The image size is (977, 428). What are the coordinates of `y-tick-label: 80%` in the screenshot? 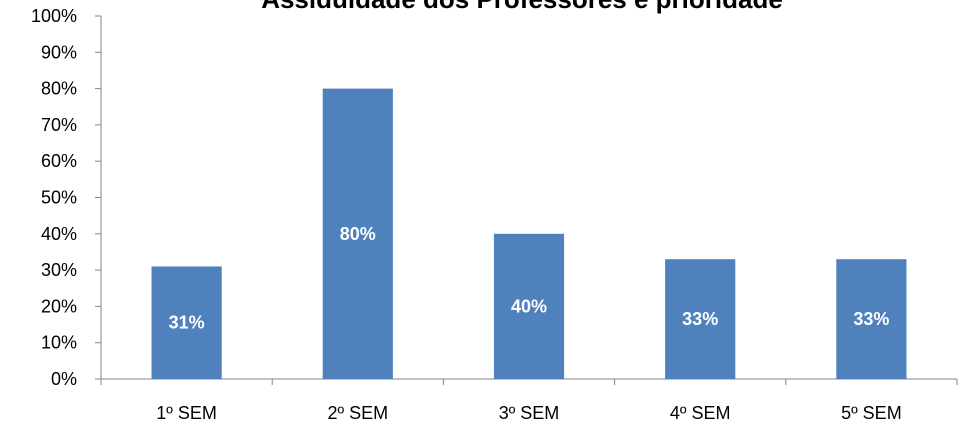 It's located at (59, 89).